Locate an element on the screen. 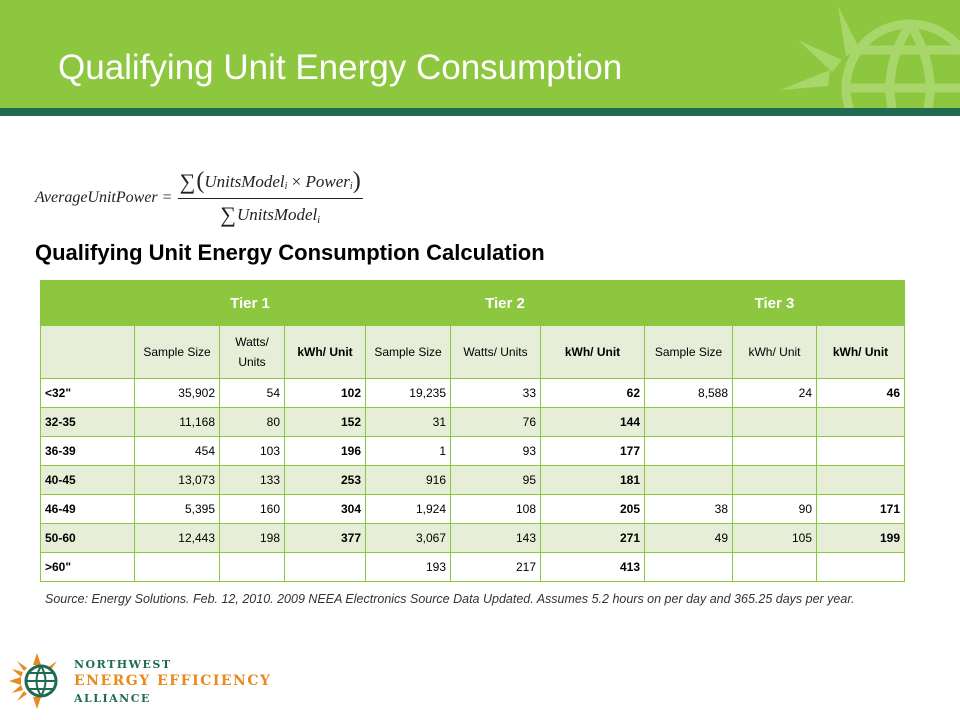 The height and width of the screenshot is (720, 960). table-cell: 377 is located at coordinates (325, 538).